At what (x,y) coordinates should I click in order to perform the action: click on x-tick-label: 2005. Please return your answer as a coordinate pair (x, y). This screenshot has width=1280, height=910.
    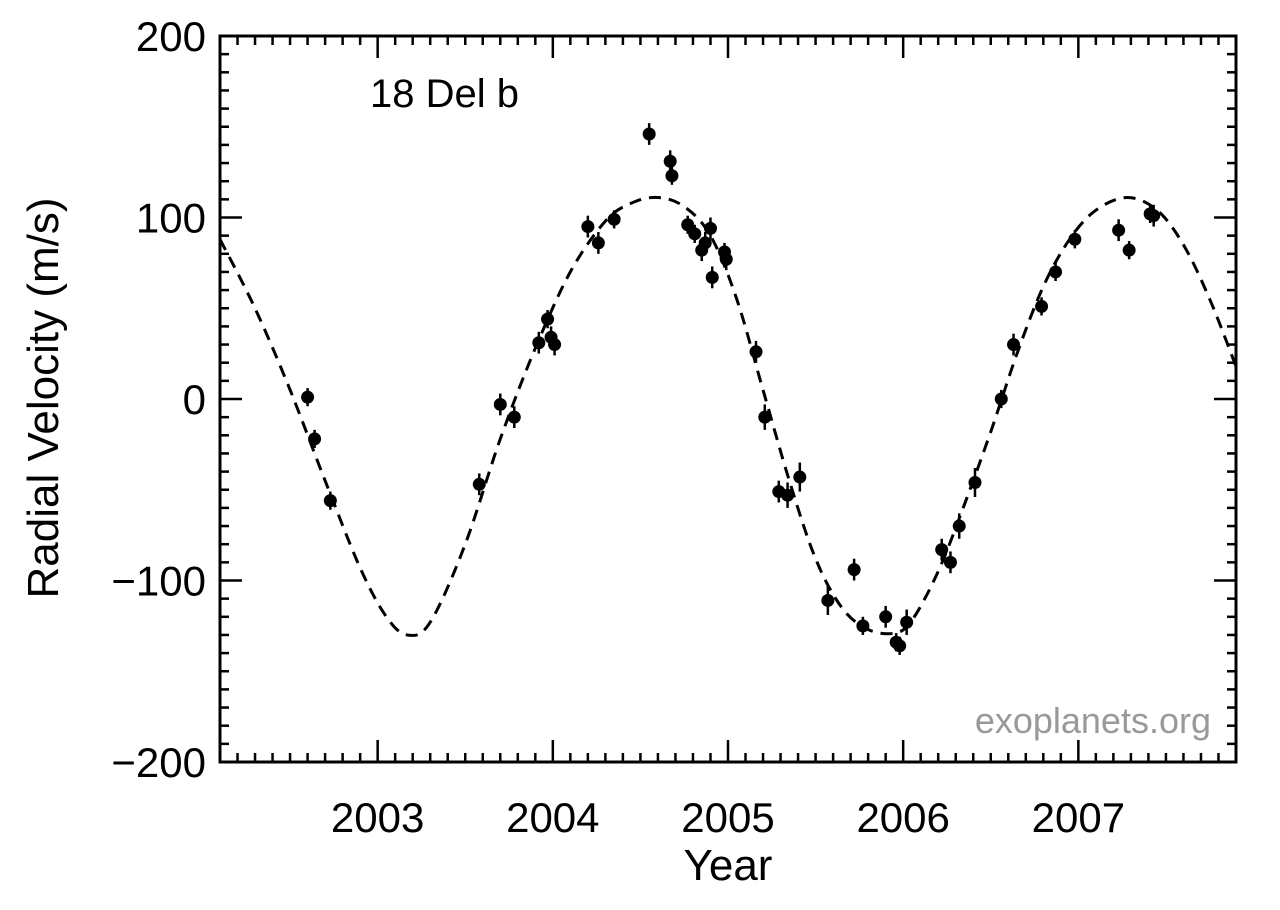
    Looking at the image, I should click on (727, 817).